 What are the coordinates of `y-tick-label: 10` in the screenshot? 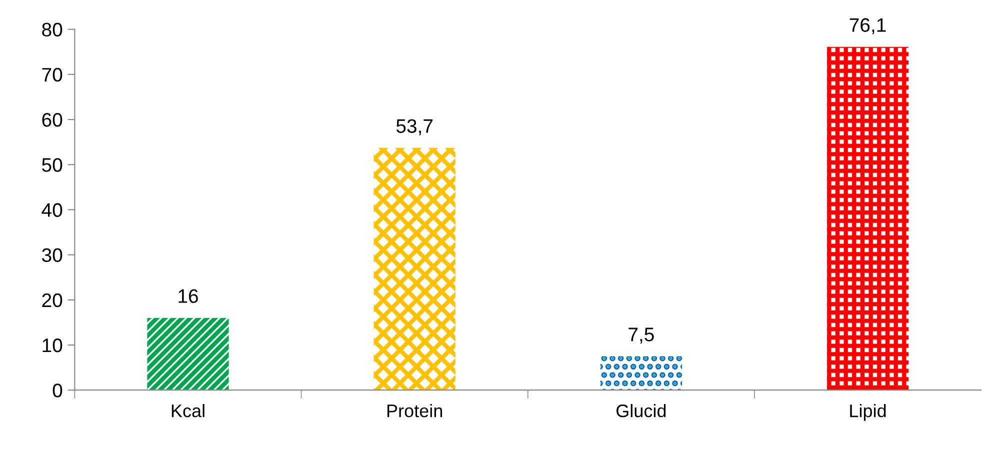 It's located at (52, 345).